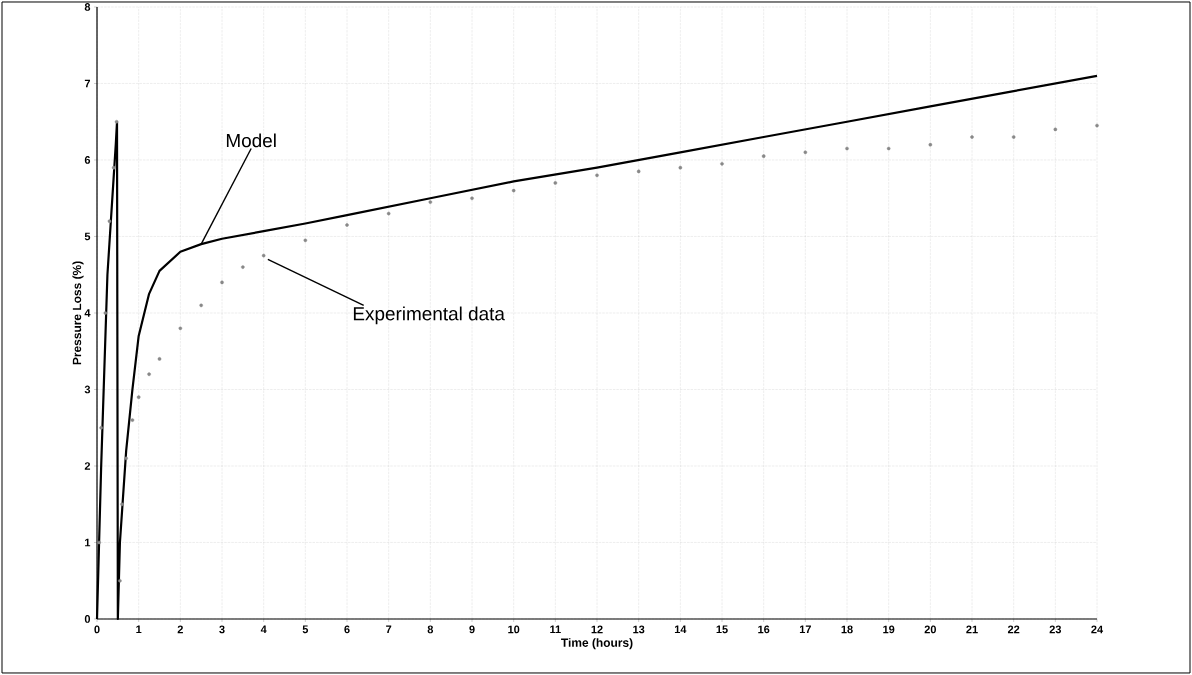  Describe the element at coordinates (87, 389) in the screenshot. I see `y-tick-label: 3` at that location.